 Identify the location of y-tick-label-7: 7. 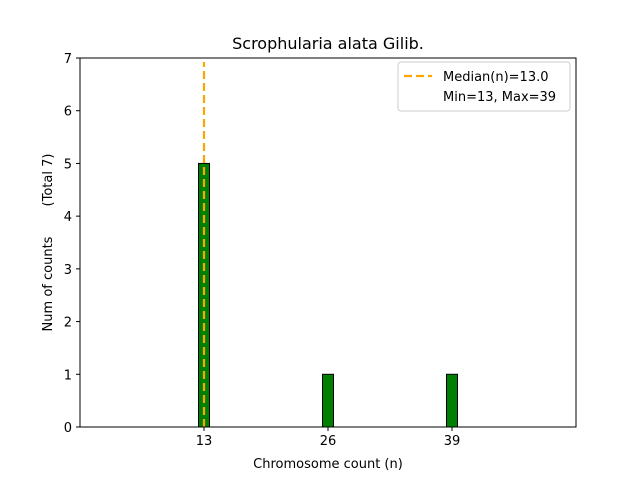
(68, 59).